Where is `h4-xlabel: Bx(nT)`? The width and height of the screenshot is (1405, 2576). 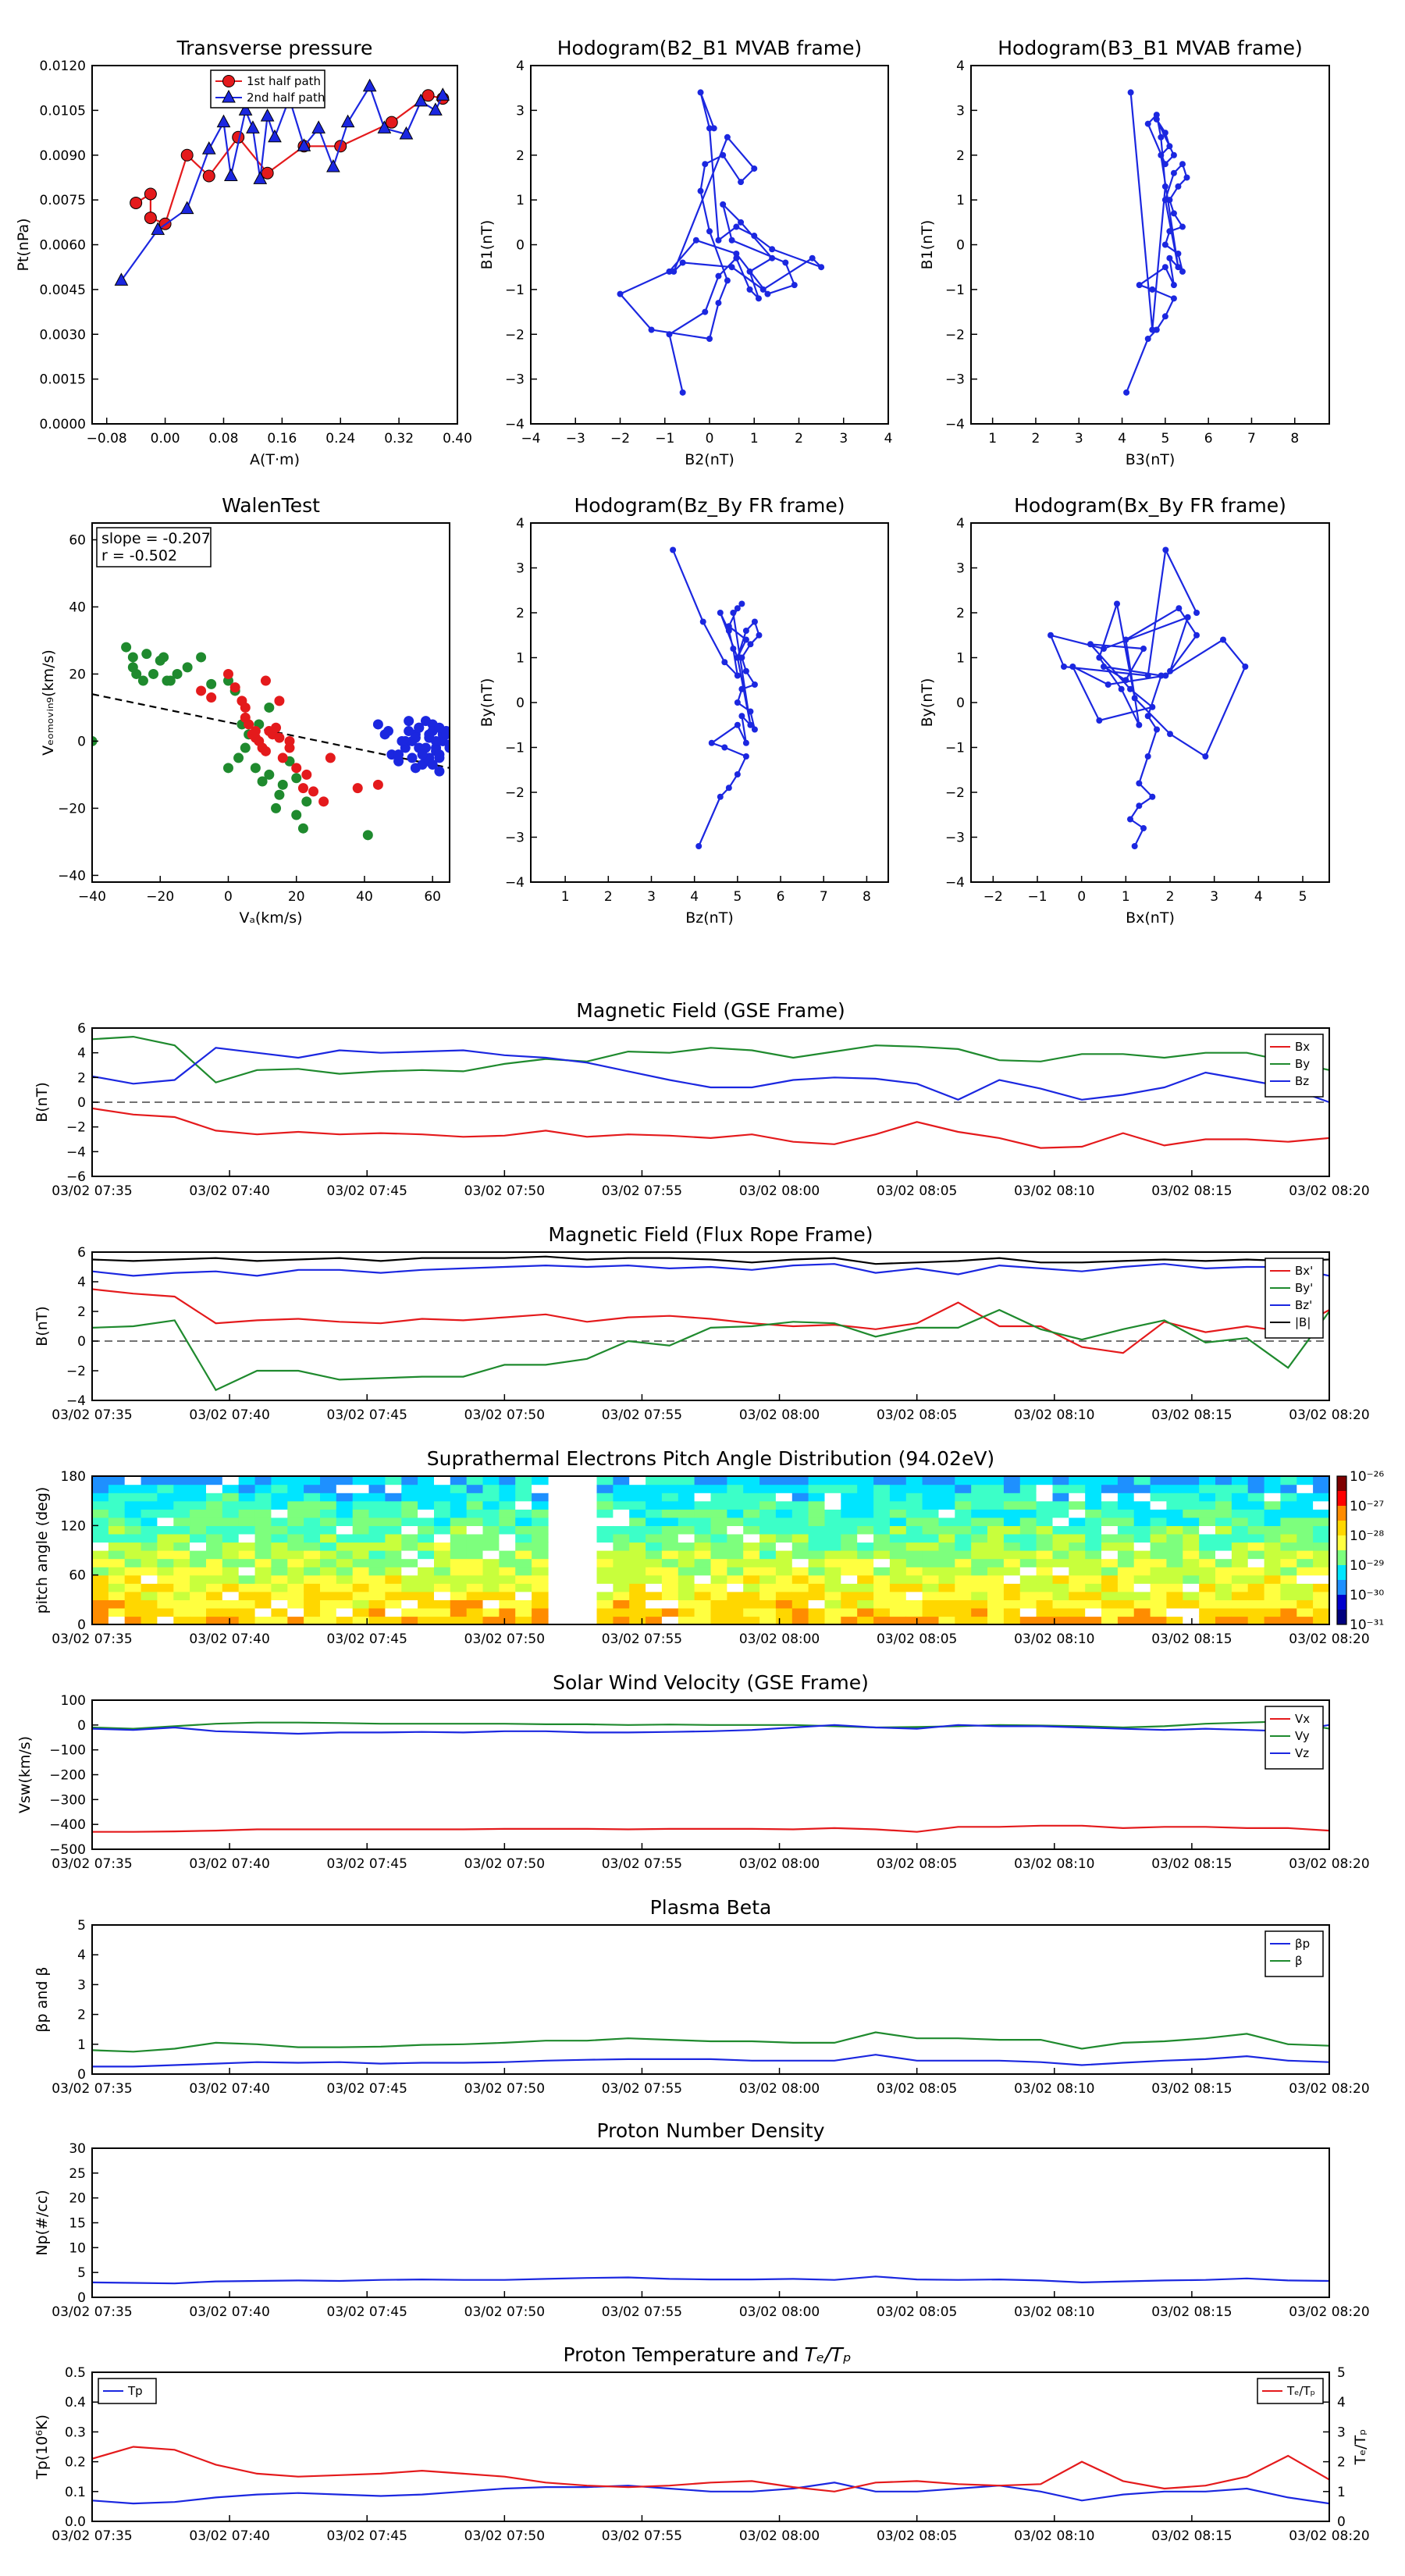 h4-xlabel: Bx(nT) is located at coordinates (1151, 918).